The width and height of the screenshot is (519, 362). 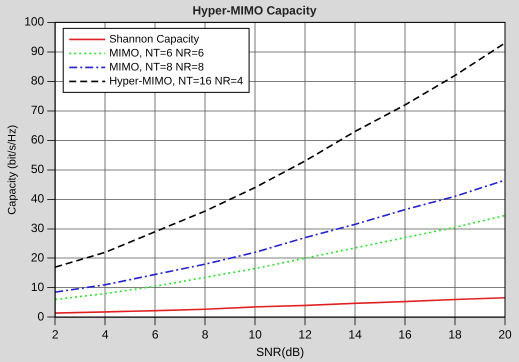 What do you see at coordinates (55, 335) in the screenshot?
I see `x-tick-label: 2` at bounding box center [55, 335].